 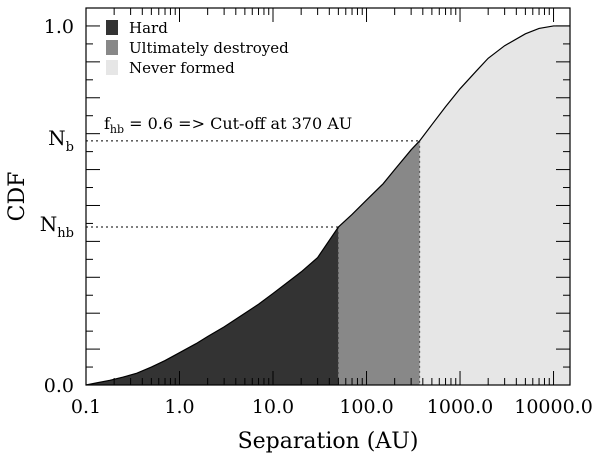 I want to click on legend-label-1: Ultimately destroyed, so click(x=209, y=48).